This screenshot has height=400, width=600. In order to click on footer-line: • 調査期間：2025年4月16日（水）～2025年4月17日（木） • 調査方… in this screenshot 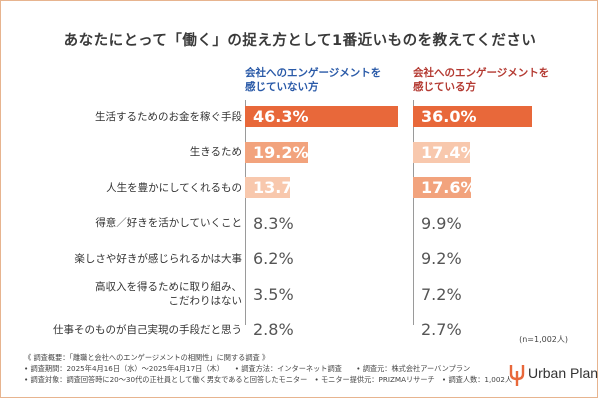, I will do `click(247, 368)`.